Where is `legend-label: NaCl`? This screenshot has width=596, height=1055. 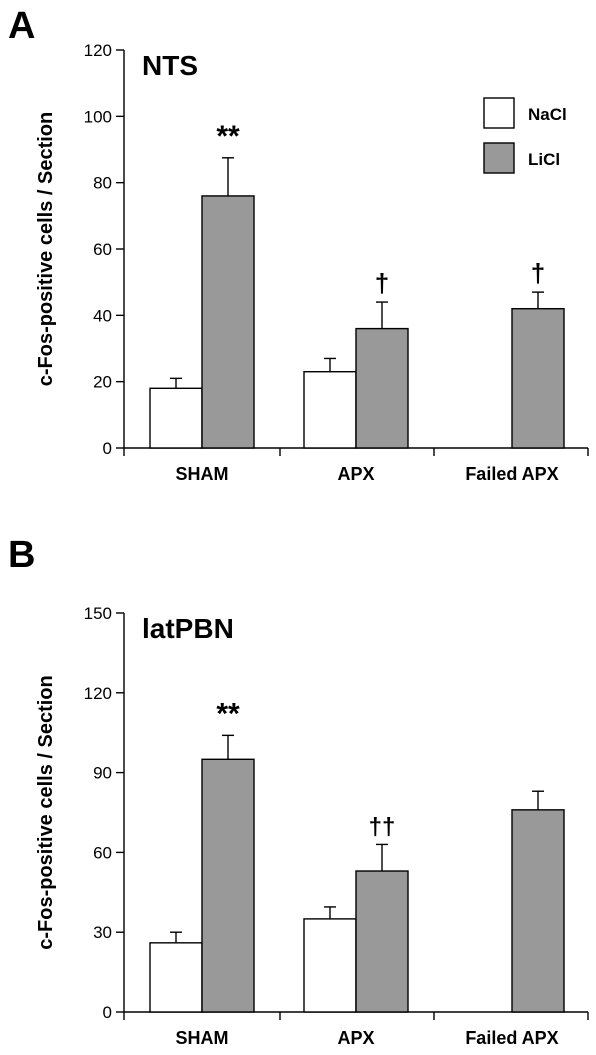 legend-label: NaCl is located at coordinates (547, 114).